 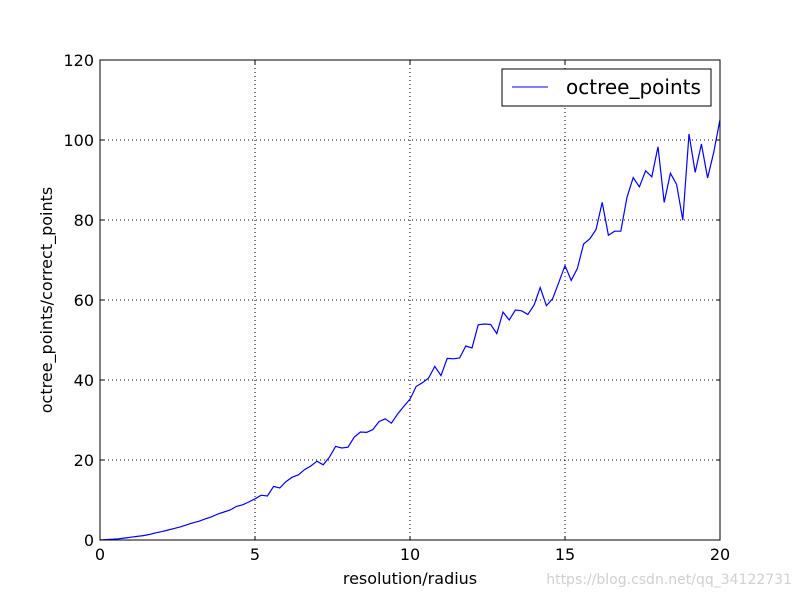 I want to click on legend-box, so click(x=606, y=87).